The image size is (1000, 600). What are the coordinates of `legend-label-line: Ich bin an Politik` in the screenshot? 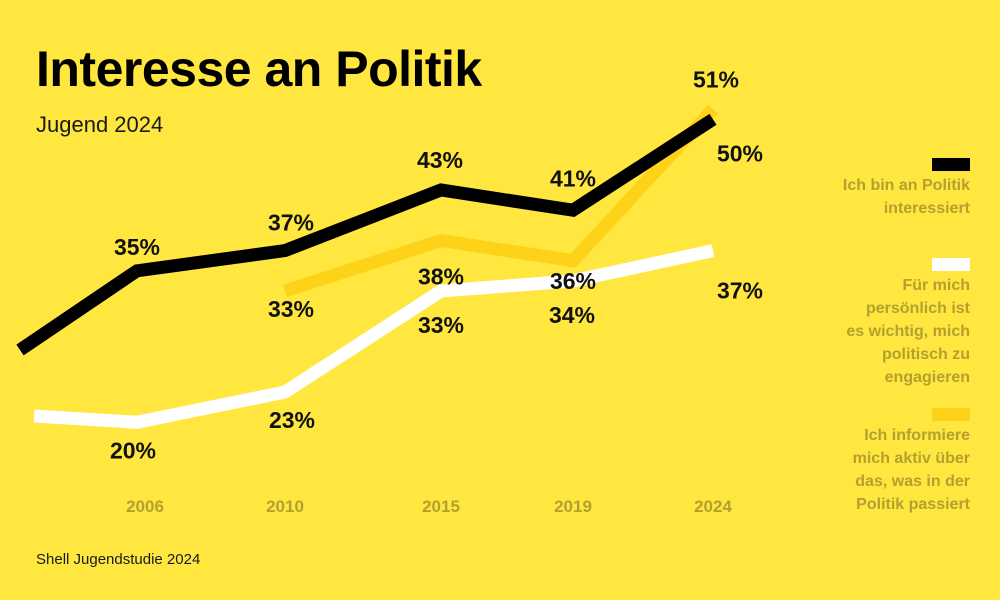 It's located at (906, 185).